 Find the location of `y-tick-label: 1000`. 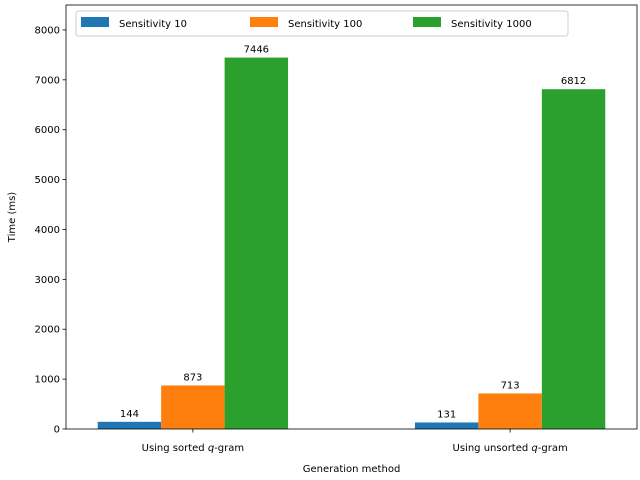

y-tick-label: 1000 is located at coordinates (47, 380).